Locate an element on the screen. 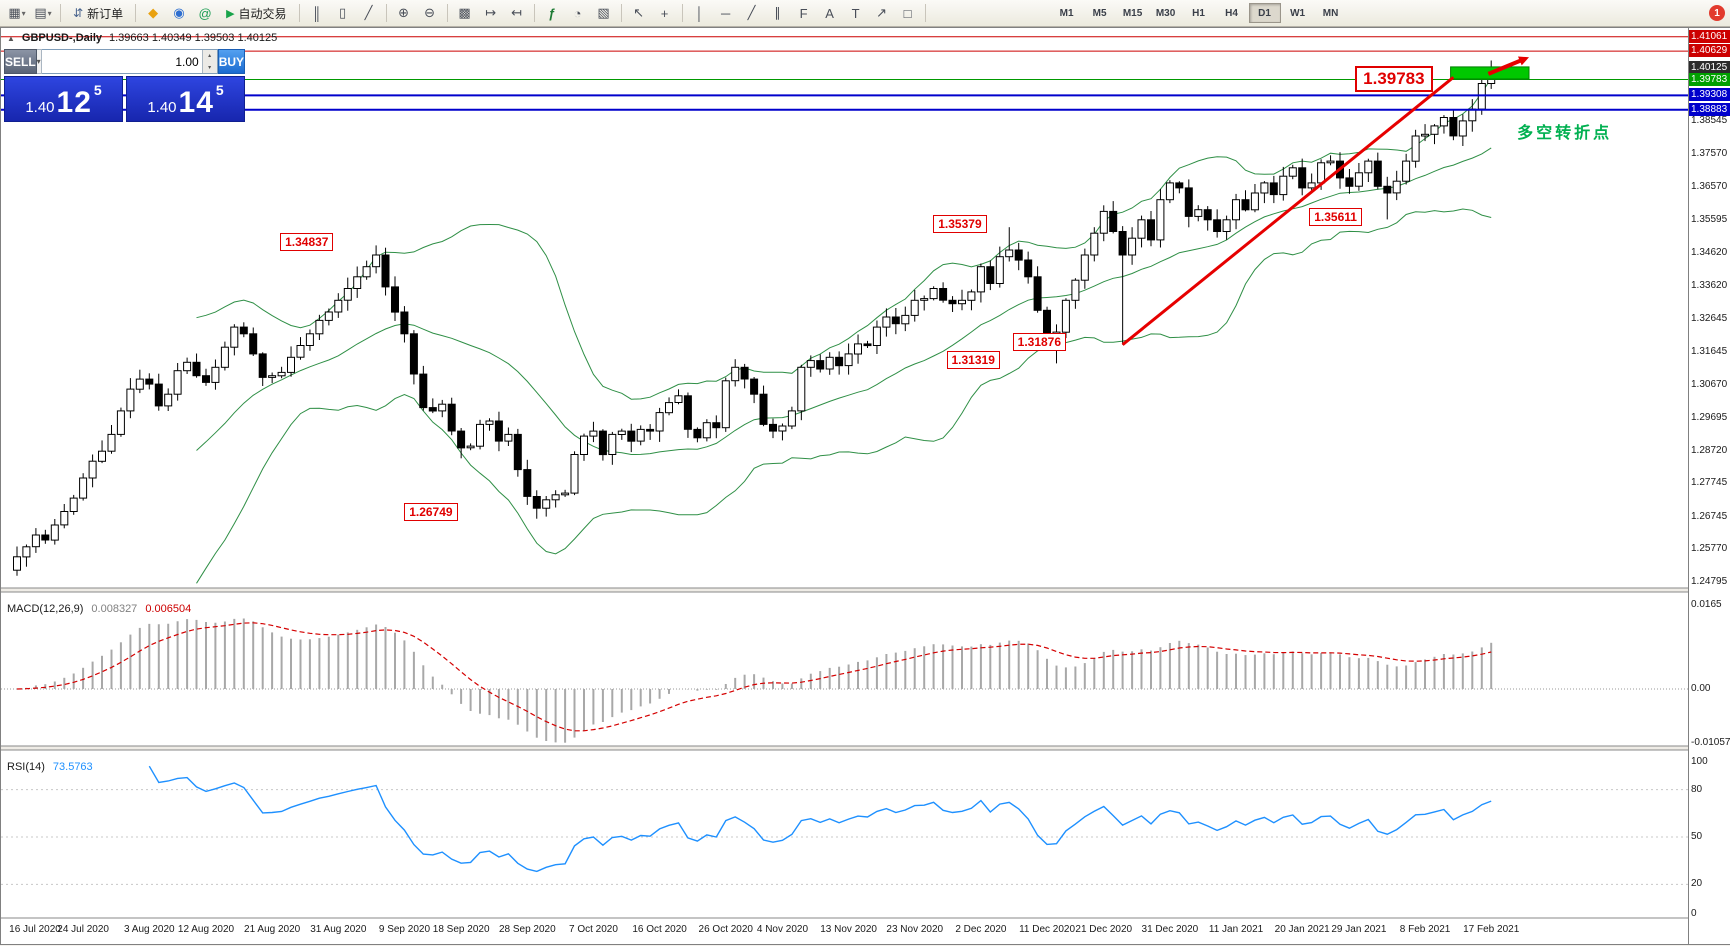 The width and height of the screenshot is (1730, 946). timeframe-m1: M1 is located at coordinates (1066, 13).